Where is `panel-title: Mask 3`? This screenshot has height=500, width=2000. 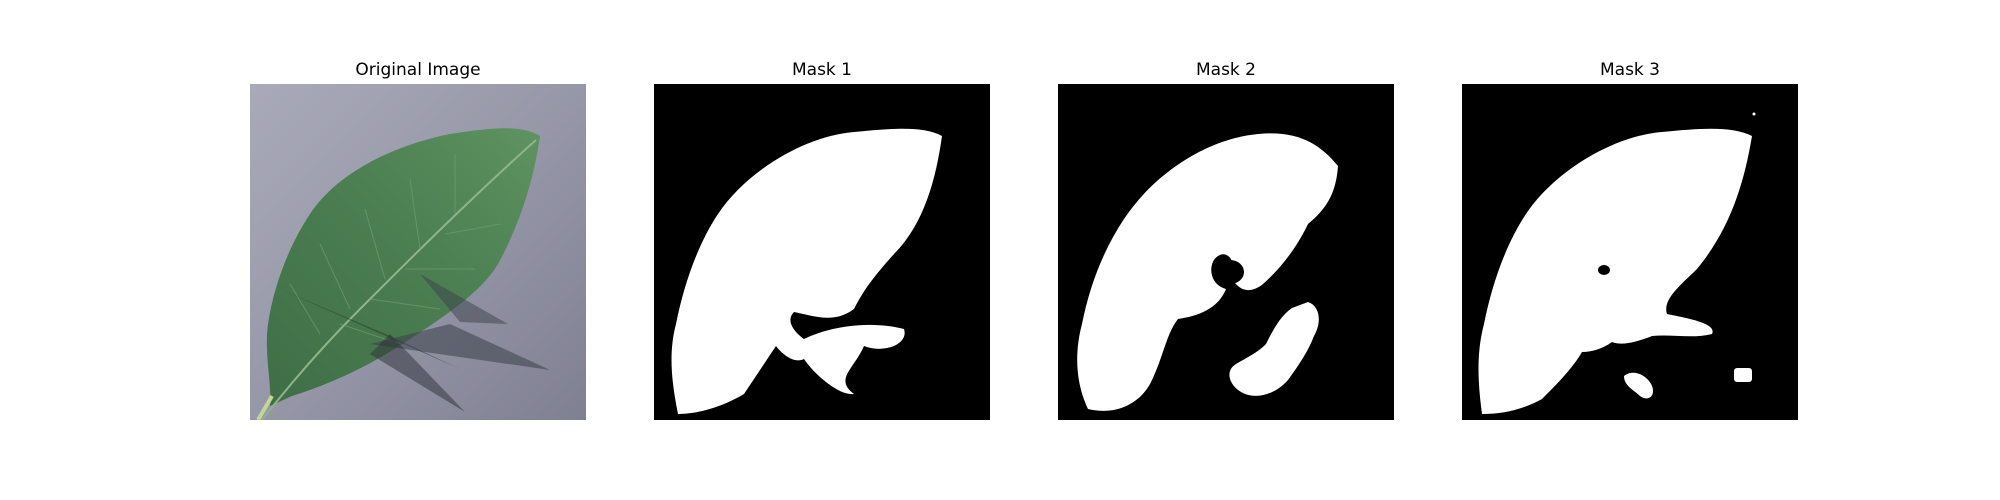
panel-title: Mask 3 is located at coordinates (1630, 70).